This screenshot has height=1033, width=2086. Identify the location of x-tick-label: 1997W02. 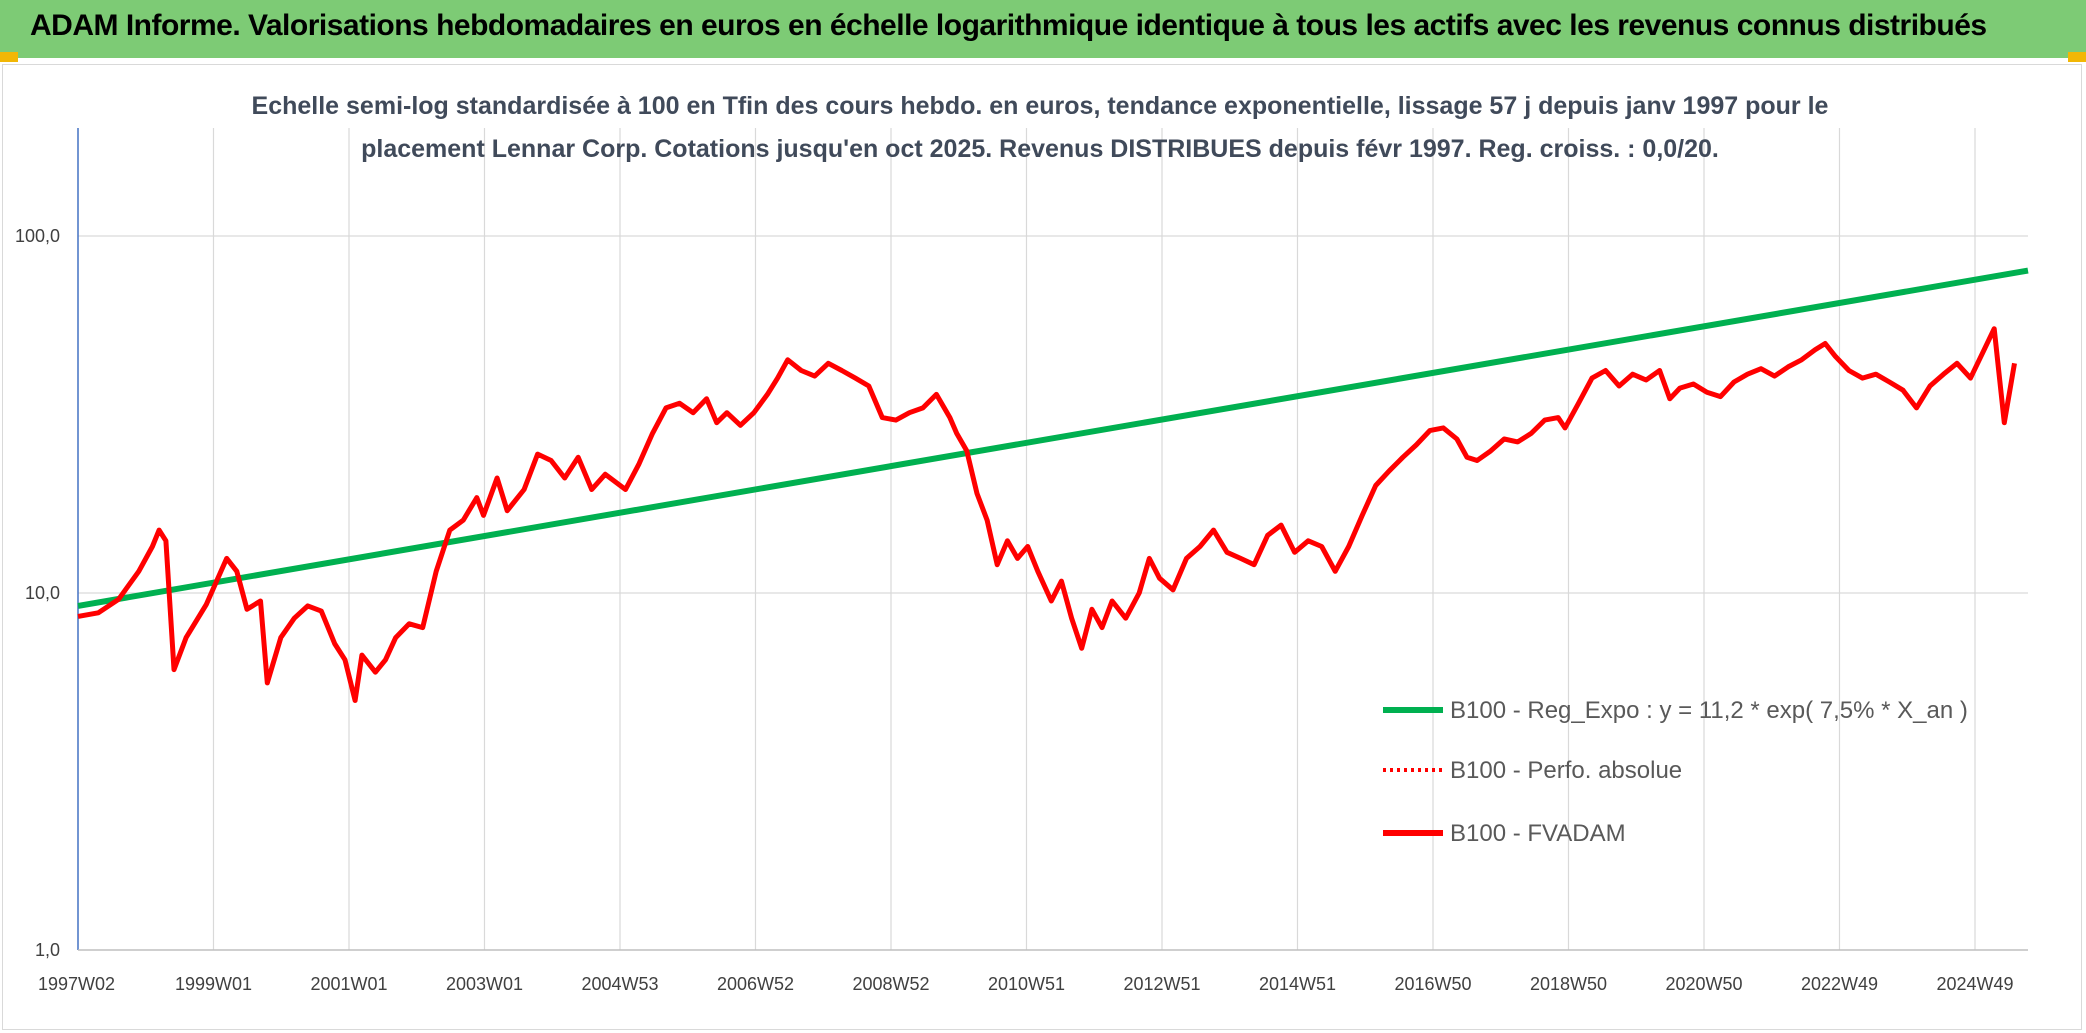
(76, 984).